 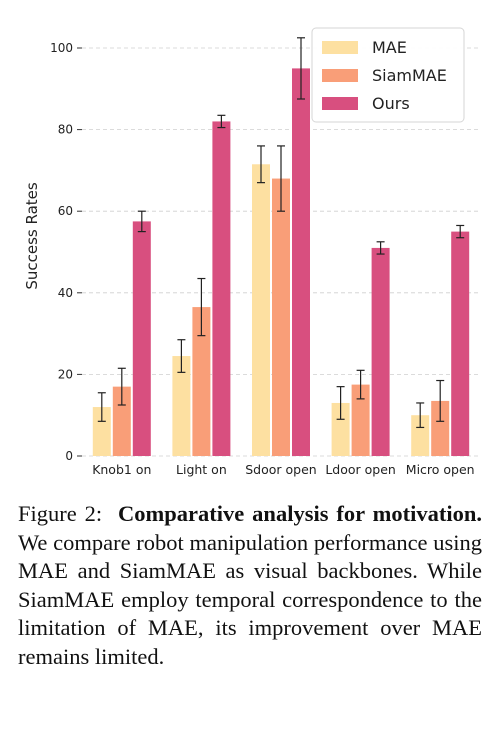 I want to click on x-tick-label: Sdoor open, so click(x=280, y=469).